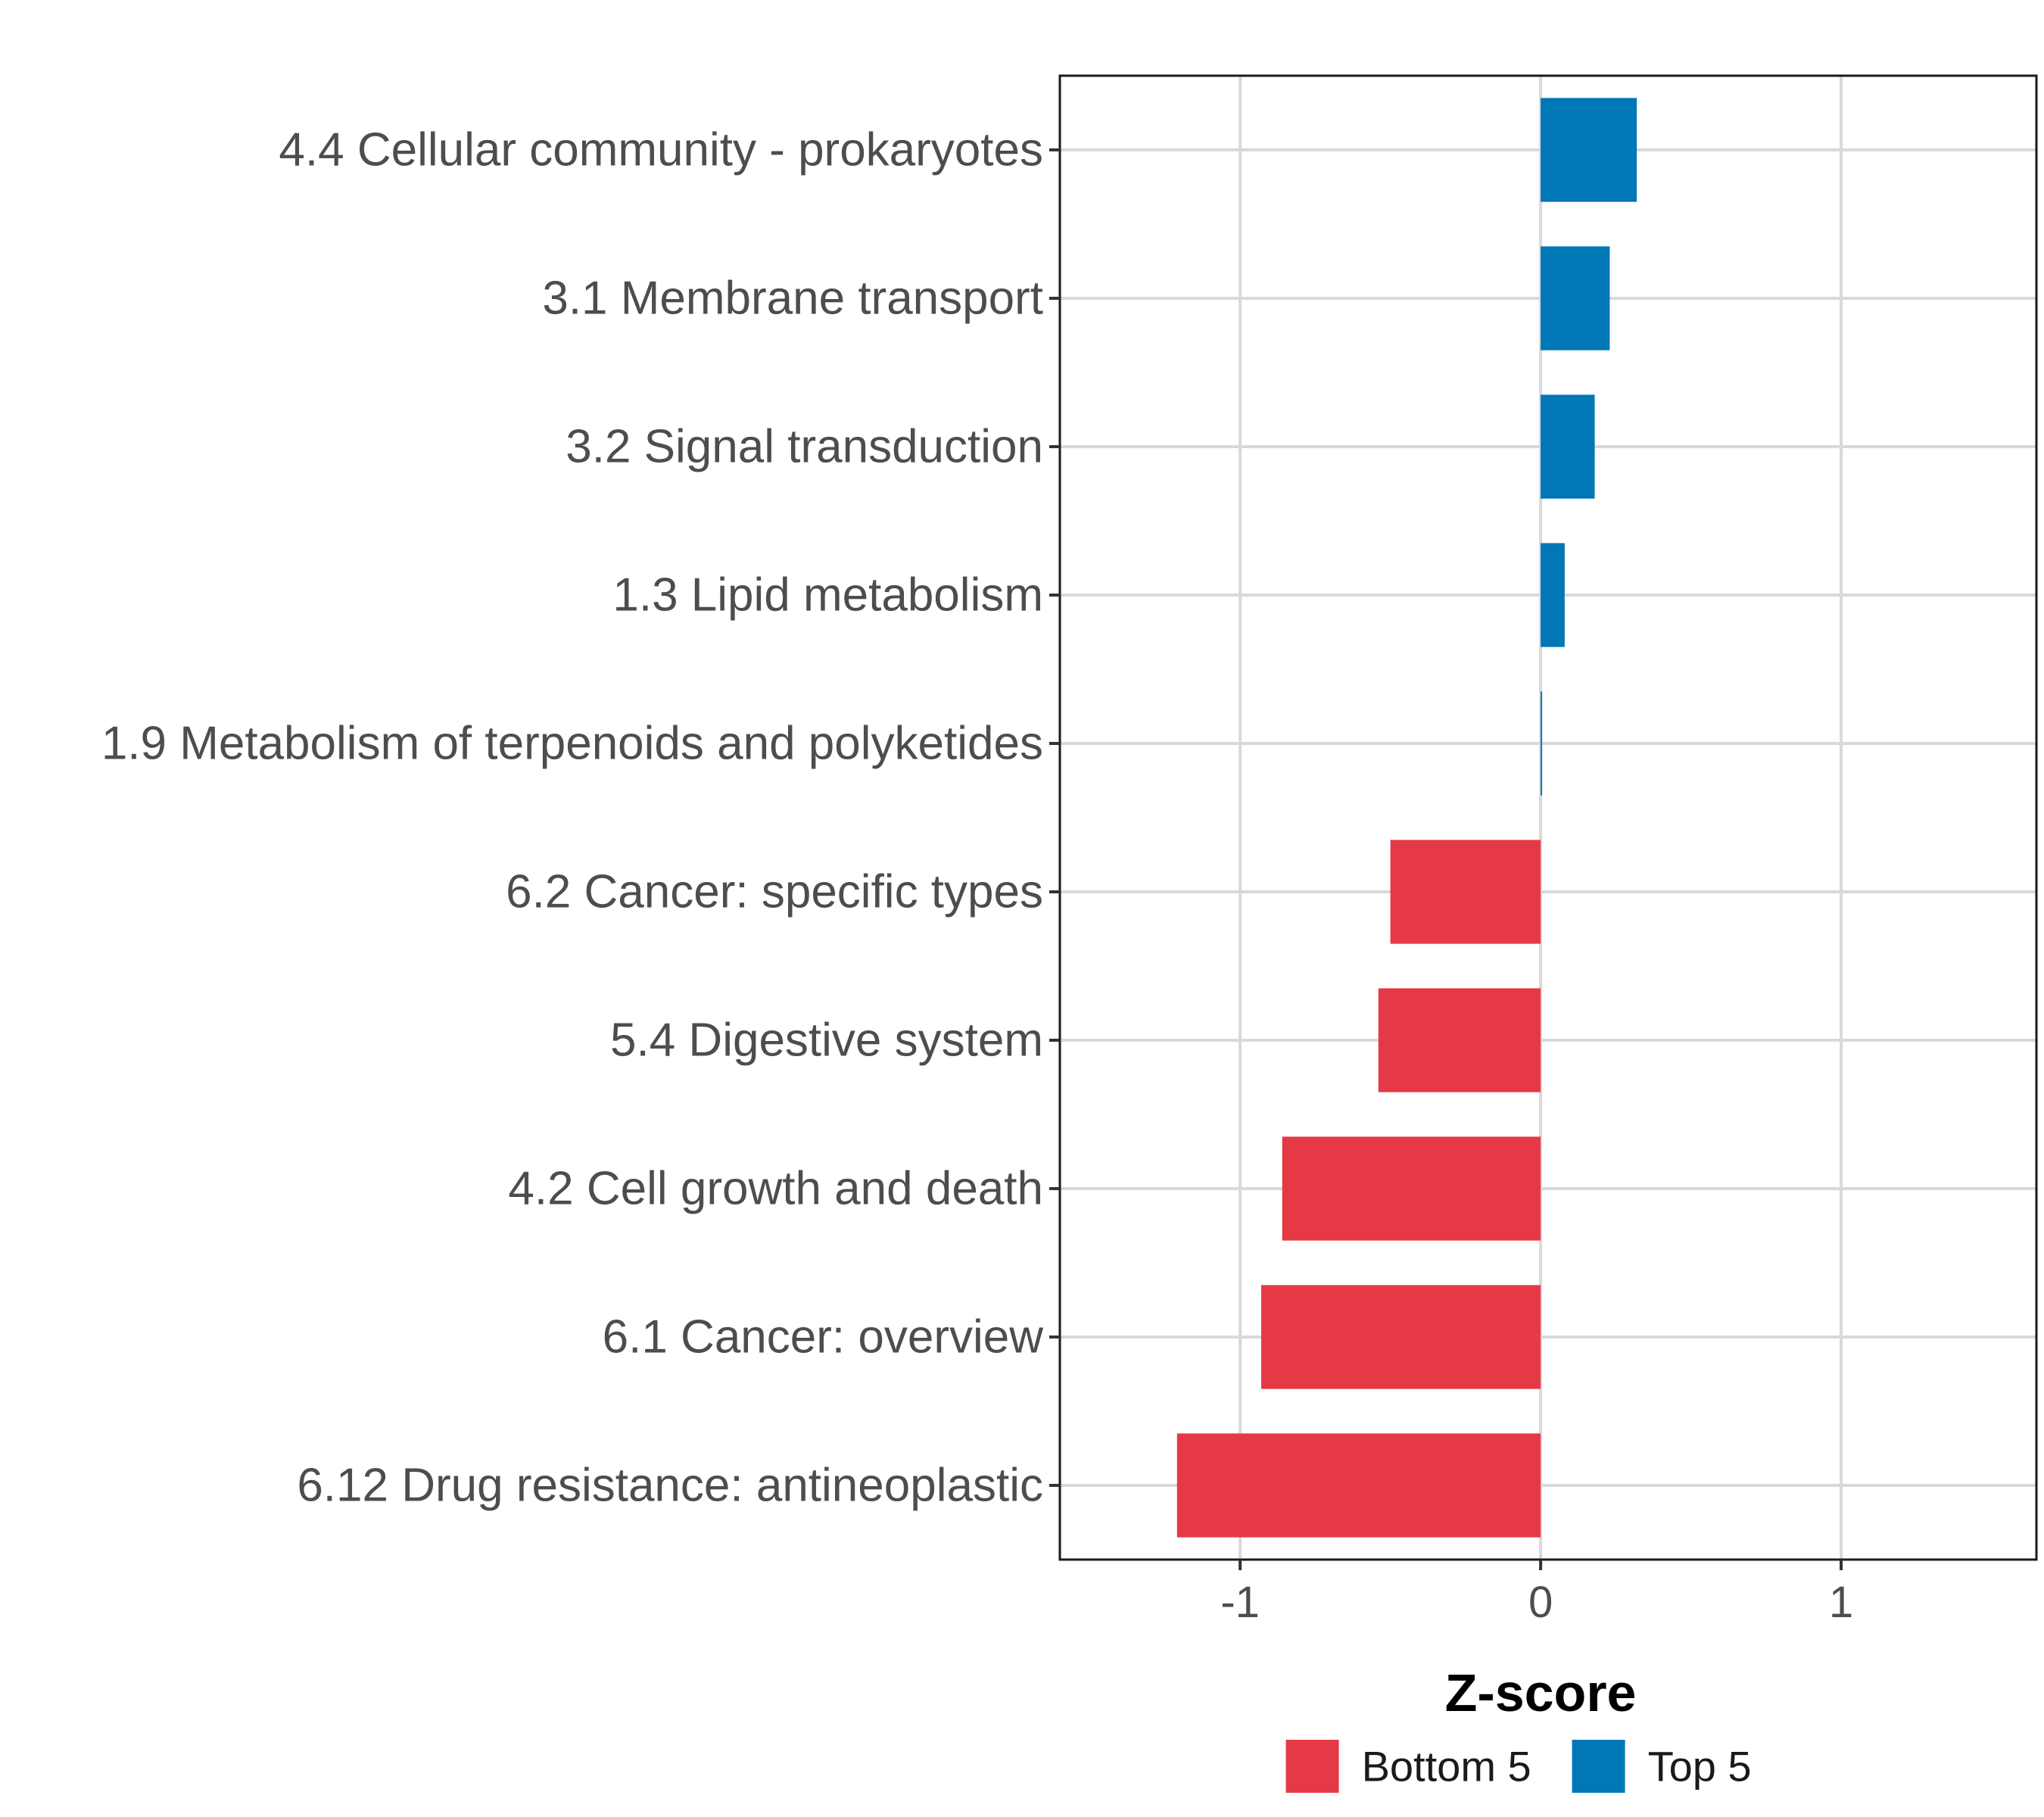 Image resolution: width=2044 pixels, height=1817 pixels. I want to click on y-tick-label: 5.4 Digestive system, so click(826, 1040).